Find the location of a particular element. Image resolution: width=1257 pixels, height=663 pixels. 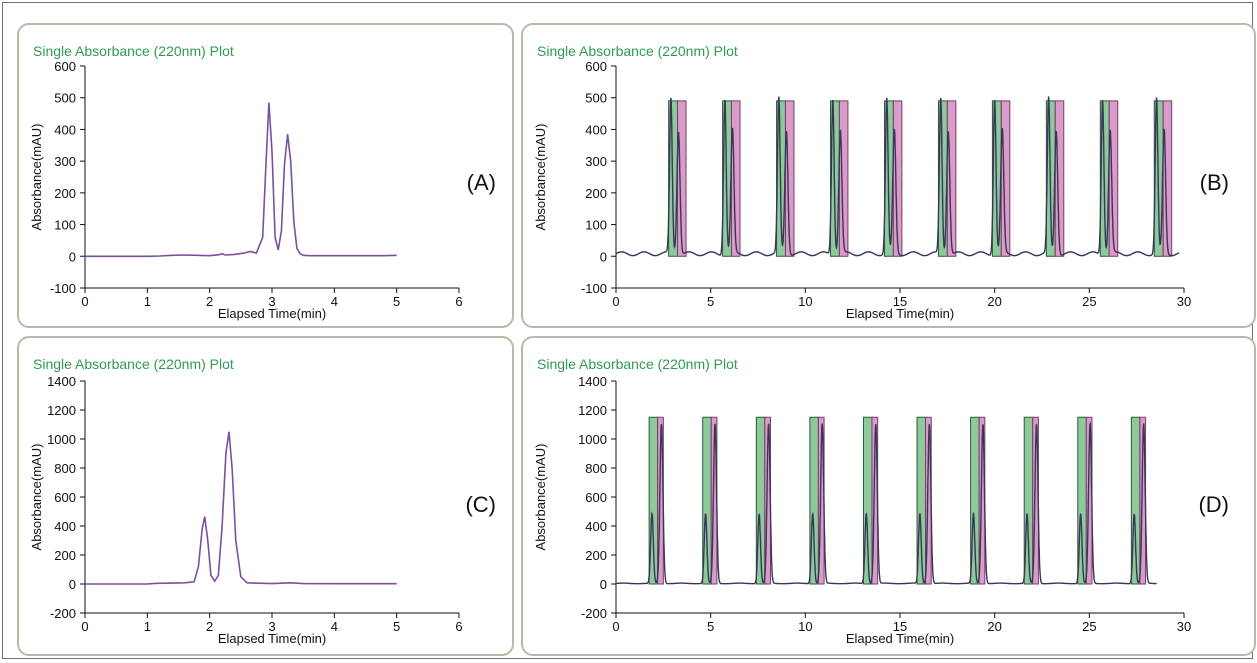

panel-label: (D) is located at coordinates (1213, 504).